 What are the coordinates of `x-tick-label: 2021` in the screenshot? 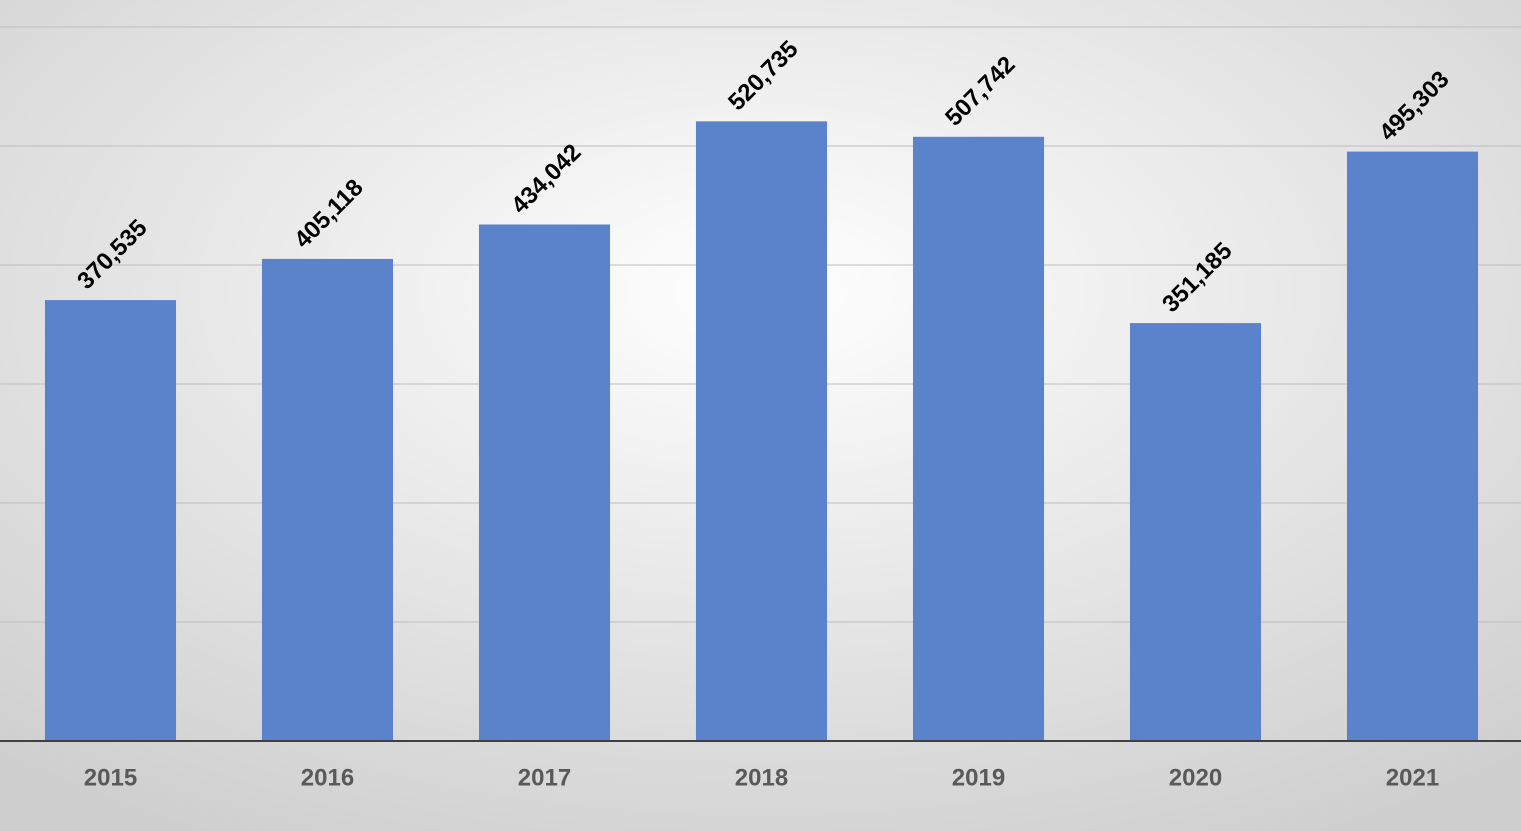 It's located at (1412, 777).